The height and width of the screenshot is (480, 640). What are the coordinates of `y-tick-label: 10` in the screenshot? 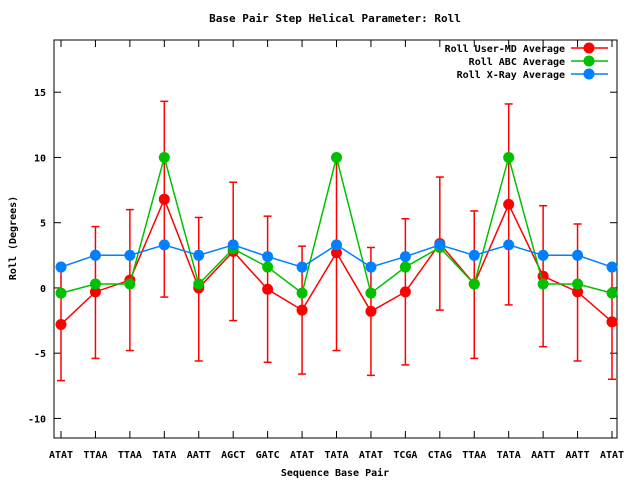 It's located at (40, 158).